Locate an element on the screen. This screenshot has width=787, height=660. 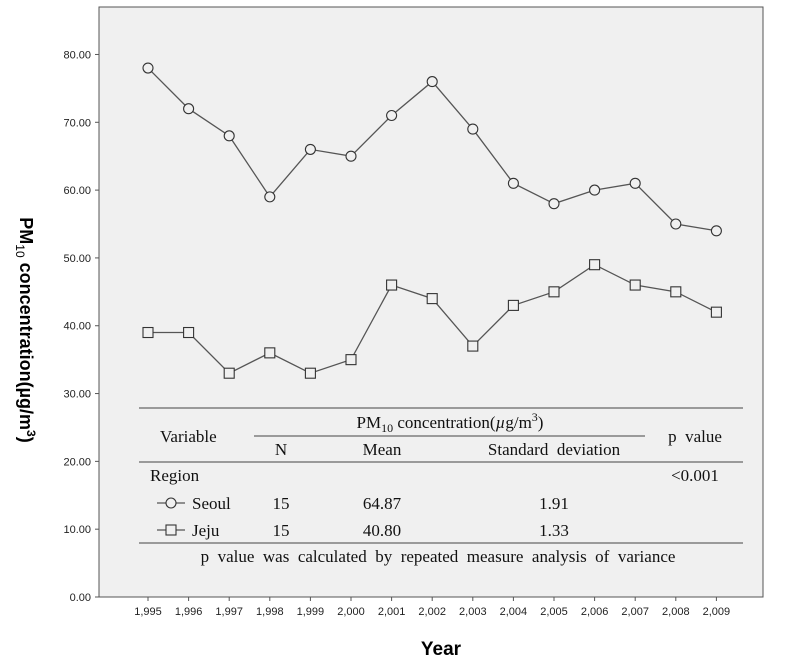
x-tick-label: 1,998 is located at coordinates (270, 612).